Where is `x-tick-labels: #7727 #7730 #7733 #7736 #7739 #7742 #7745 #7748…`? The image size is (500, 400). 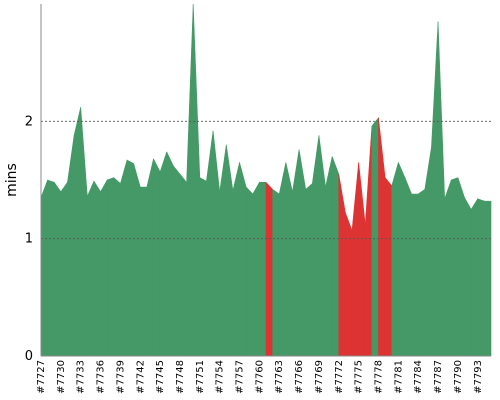 x-tick-labels: #7727 #7730 #7733 #7736 #7739 #7742 #7745 #7748… is located at coordinates (260, 377).